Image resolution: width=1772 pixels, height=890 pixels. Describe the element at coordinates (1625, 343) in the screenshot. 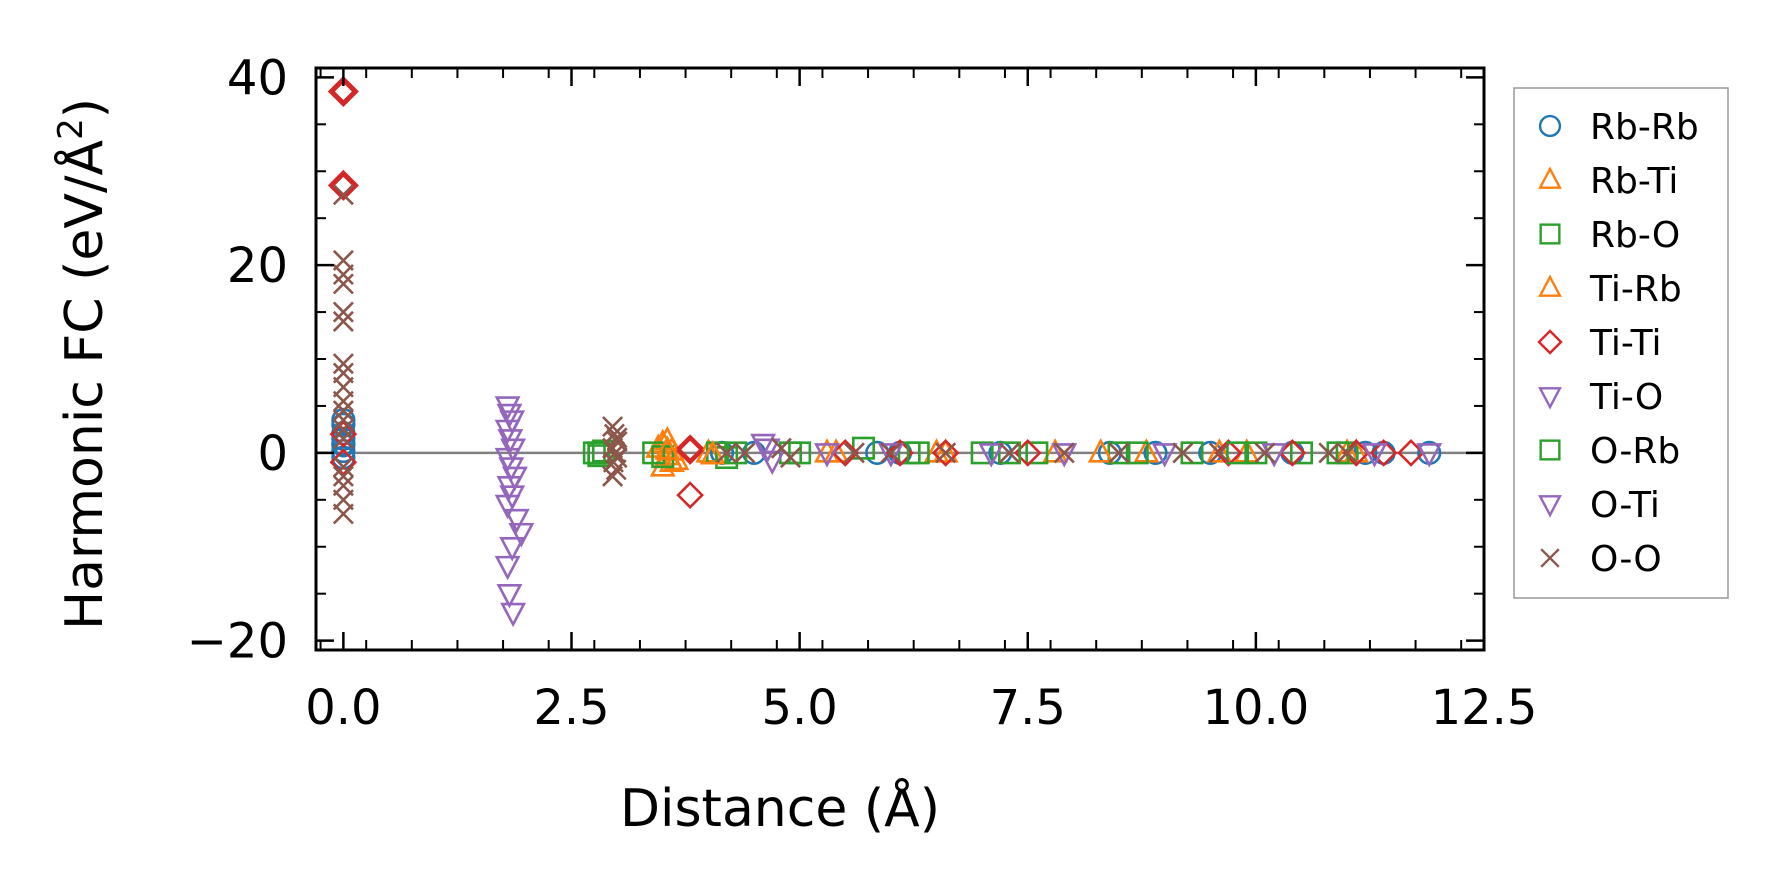

I see `legend-label: Ti-Ti` at that location.